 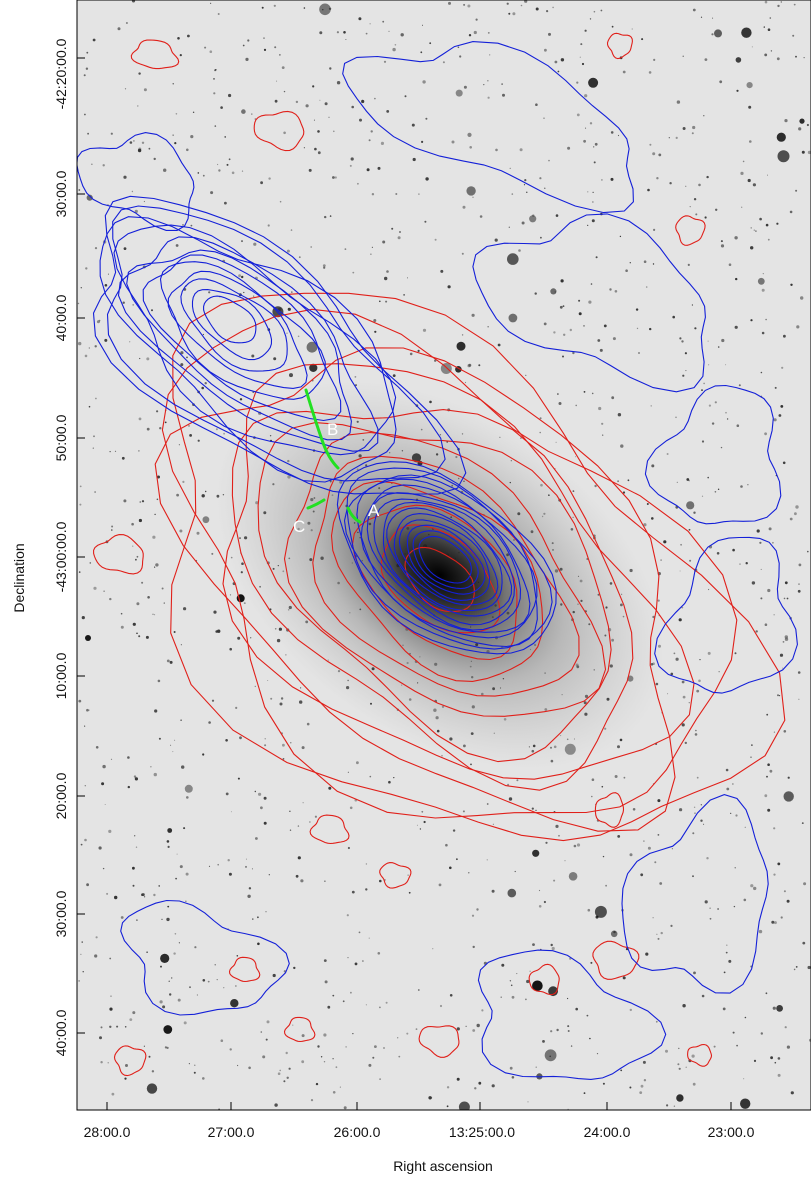 What do you see at coordinates (231, 1132) in the screenshot?
I see `x-tick-label: 27:00.0` at bounding box center [231, 1132].